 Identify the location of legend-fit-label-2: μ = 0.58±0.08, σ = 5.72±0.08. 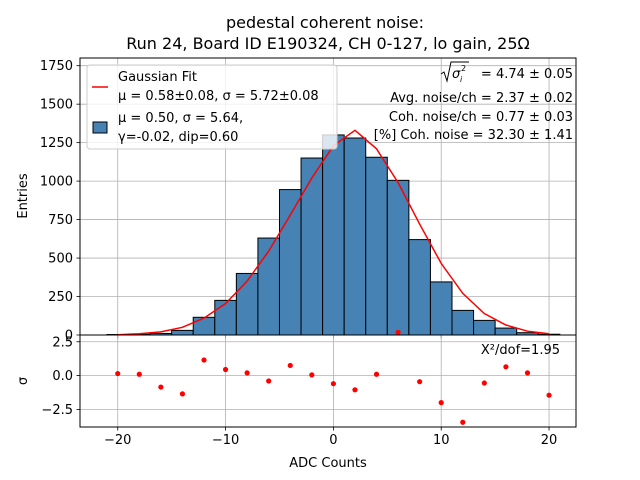
(218, 96).